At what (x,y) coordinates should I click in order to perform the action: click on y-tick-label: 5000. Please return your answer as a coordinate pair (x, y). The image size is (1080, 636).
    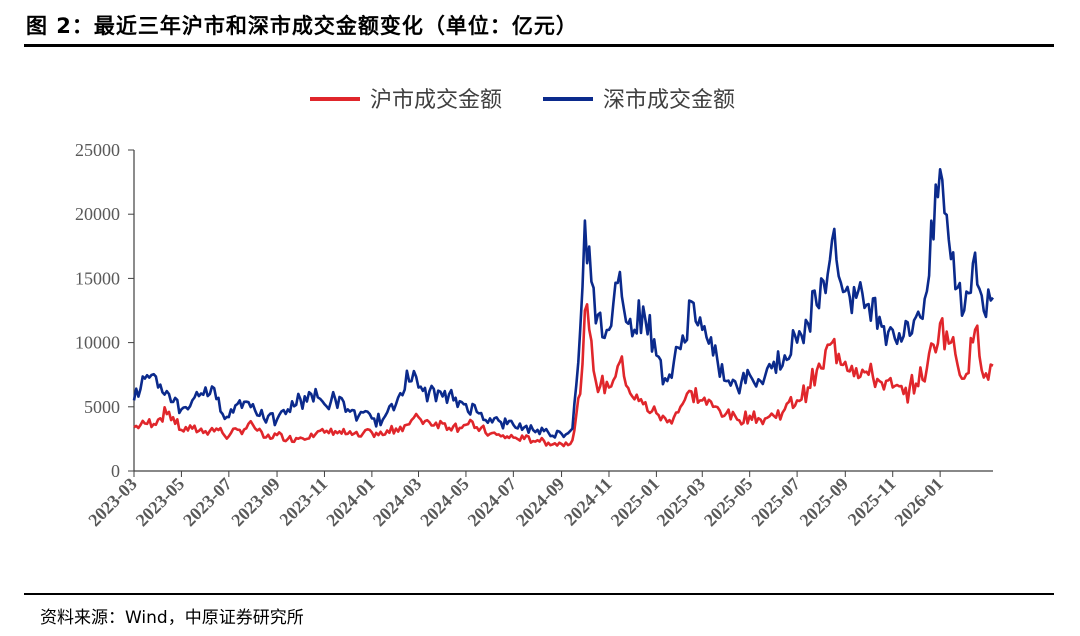
    Looking at the image, I should click on (102, 407).